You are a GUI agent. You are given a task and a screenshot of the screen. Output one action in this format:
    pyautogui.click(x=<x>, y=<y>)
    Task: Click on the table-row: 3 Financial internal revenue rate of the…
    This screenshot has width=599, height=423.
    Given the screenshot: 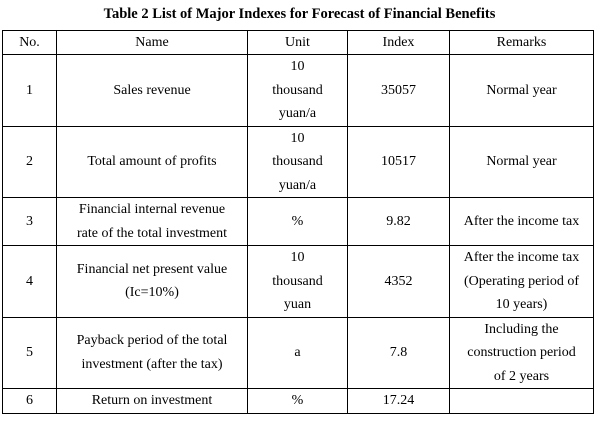 What is the action you would take?
    pyautogui.click(x=298, y=221)
    